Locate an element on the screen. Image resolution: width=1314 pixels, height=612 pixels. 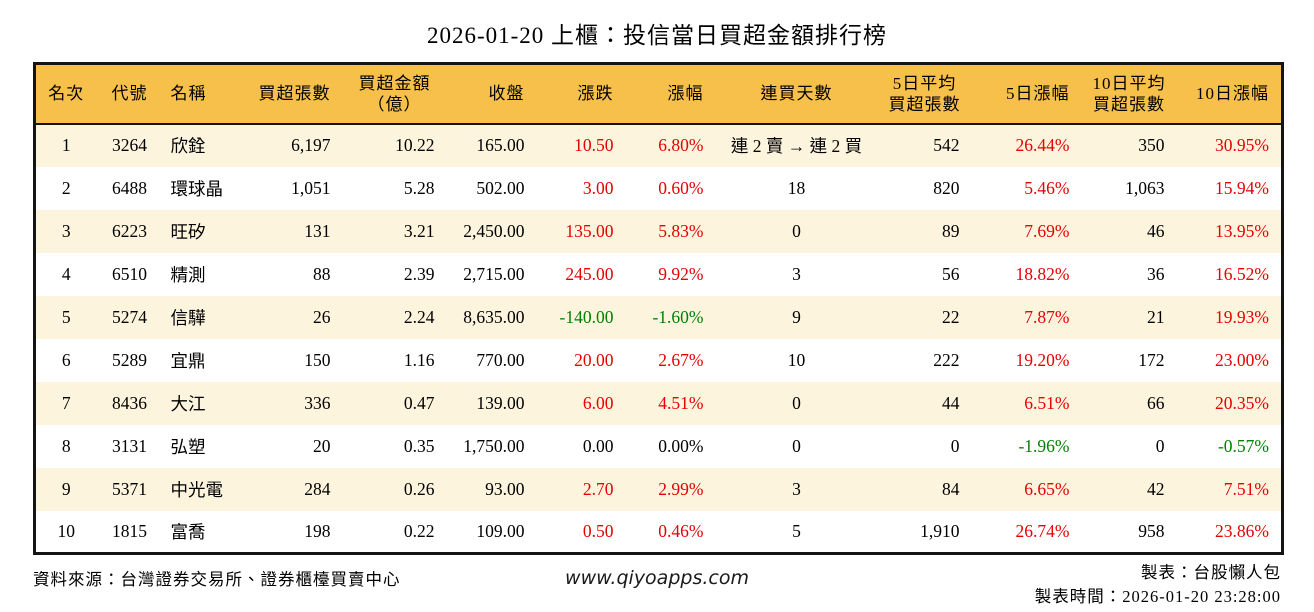
cell-change-pct: 2.99% is located at coordinates (681, 488).